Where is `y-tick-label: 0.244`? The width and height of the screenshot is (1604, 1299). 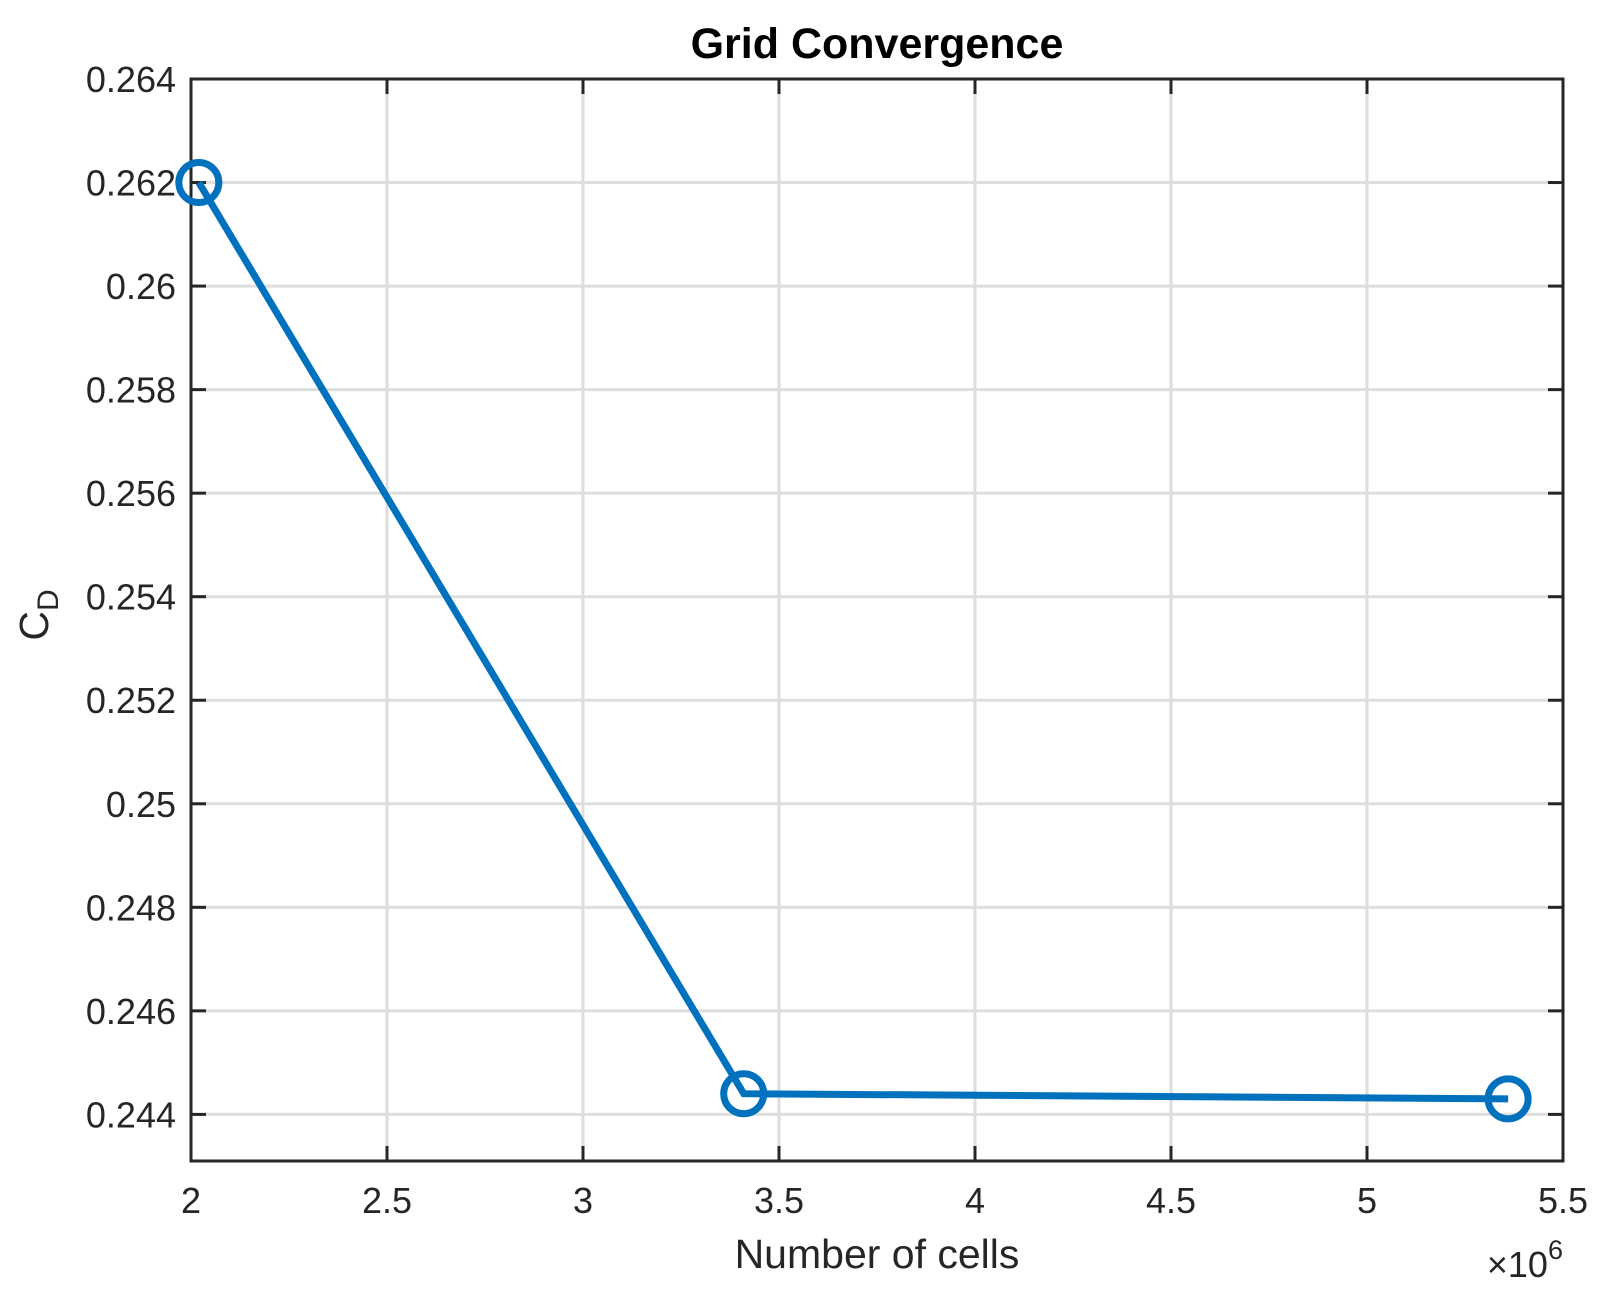
y-tick-label: 0.244 is located at coordinates (131, 1114).